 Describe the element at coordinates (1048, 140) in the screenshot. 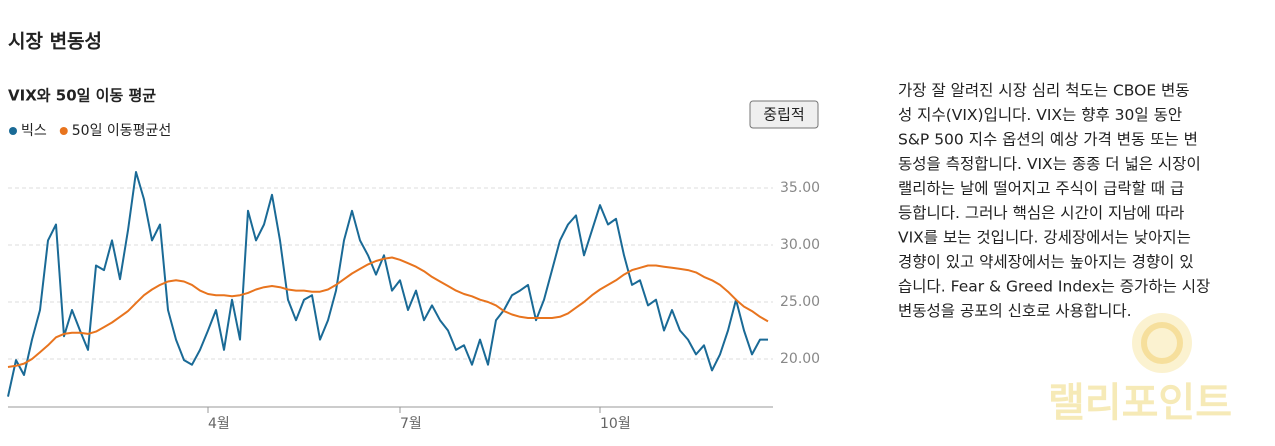

I see `description-line: S&P 500 지수 옵션의 예상 가격 변동 또는 변` at that location.